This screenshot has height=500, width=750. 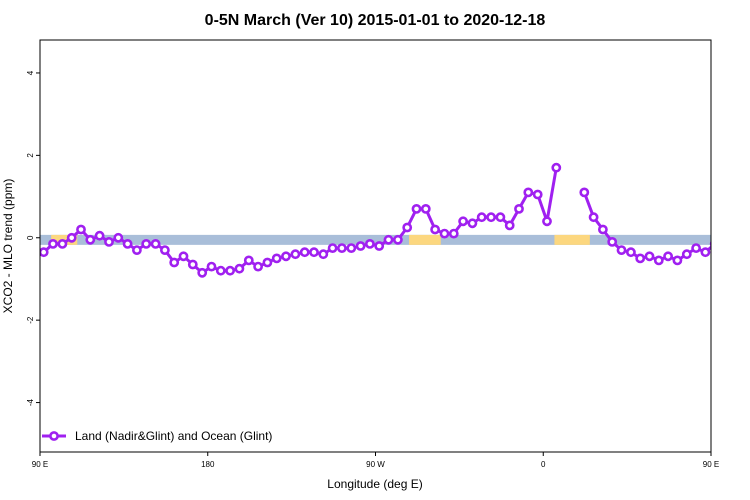 What do you see at coordinates (8, 246) in the screenshot?
I see `y-axis-label: XCO2 - MLO trend (ppm)` at bounding box center [8, 246].